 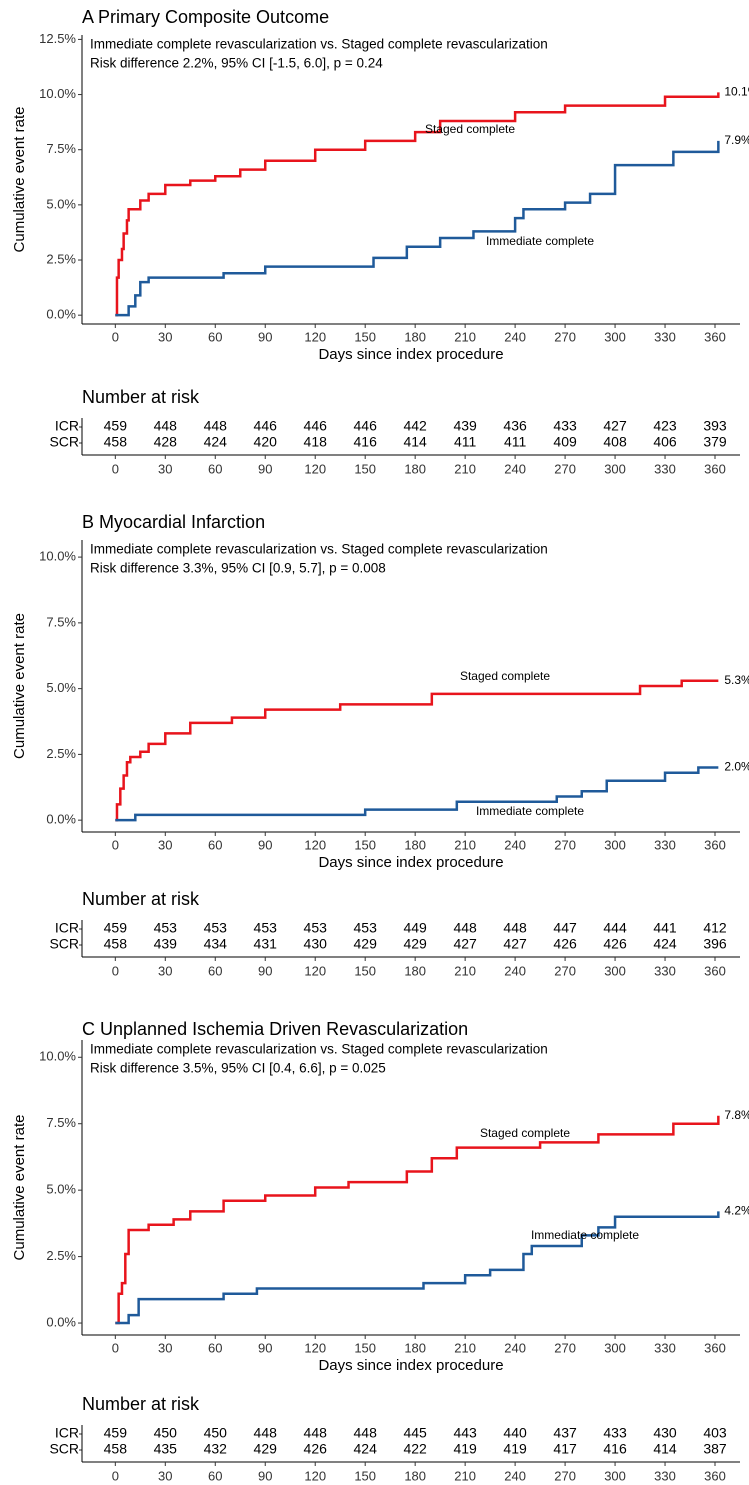 What do you see at coordinates (465, 1347) in the screenshot?
I see `x-tick-label: 210` at bounding box center [465, 1347].